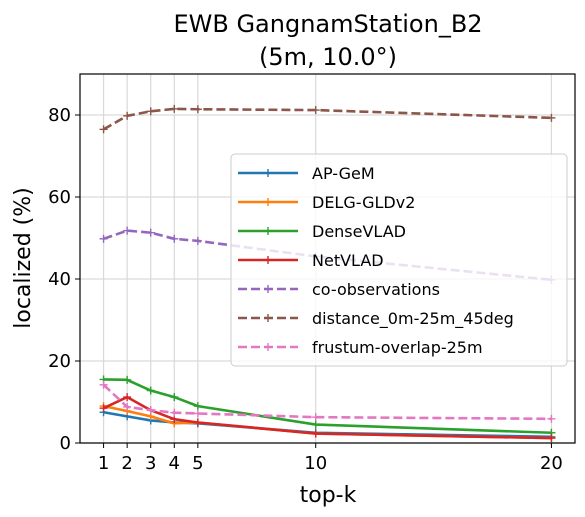  Describe the element at coordinates (551, 463) in the screenshot. I see `x-tick-label: 20` at that location.